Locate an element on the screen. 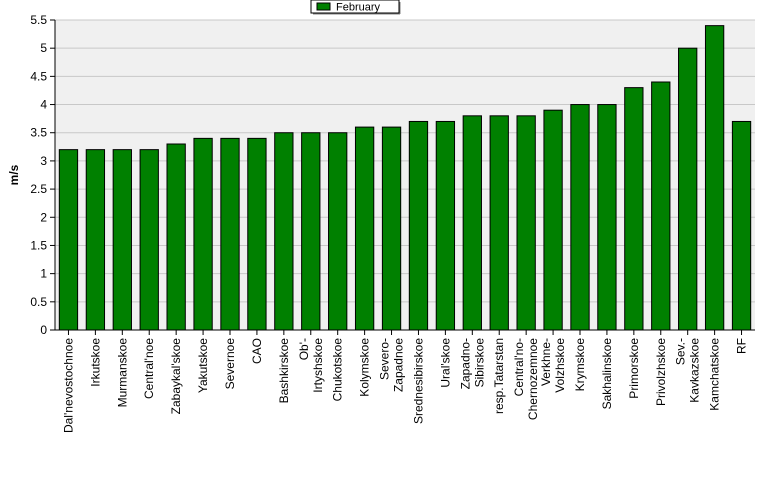 The image size is (777, 479). x-tick-label: Bashkirskoe is located at coordinates (284, 371).